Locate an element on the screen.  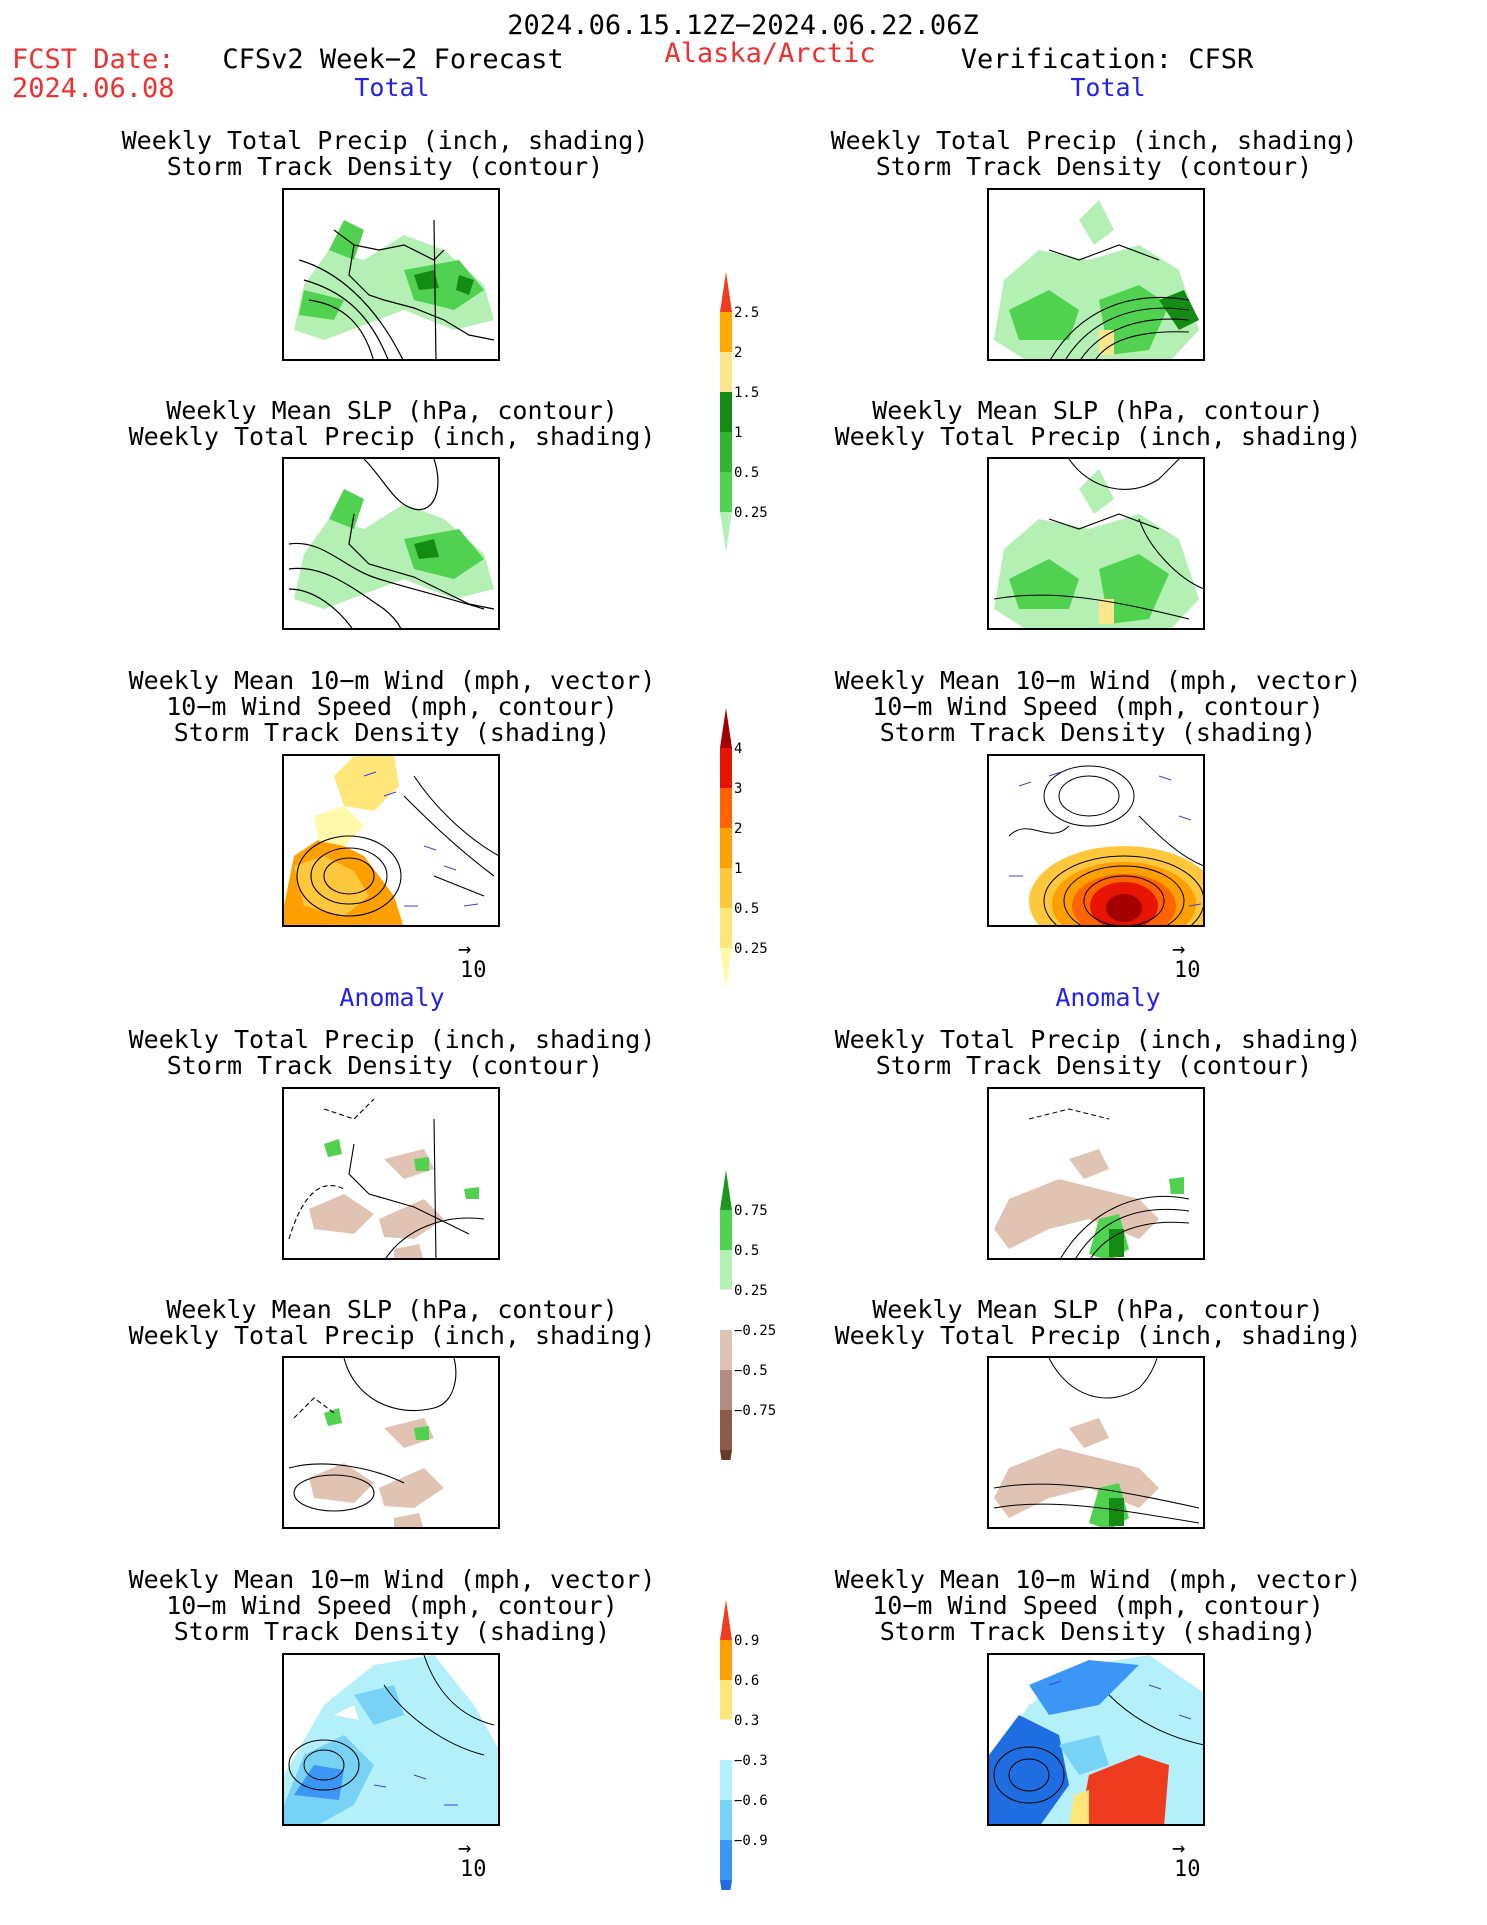
colorbar-tick-label: 0.75 is located at coordinates (751, 1211).